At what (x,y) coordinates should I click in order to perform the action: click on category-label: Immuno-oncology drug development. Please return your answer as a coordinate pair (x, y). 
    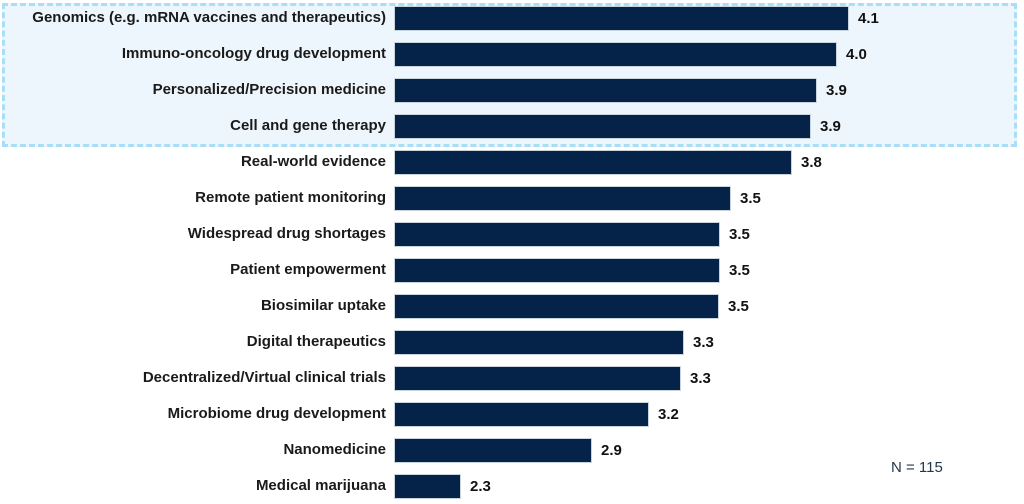
    Looking at the image, I should click on (253, 54).